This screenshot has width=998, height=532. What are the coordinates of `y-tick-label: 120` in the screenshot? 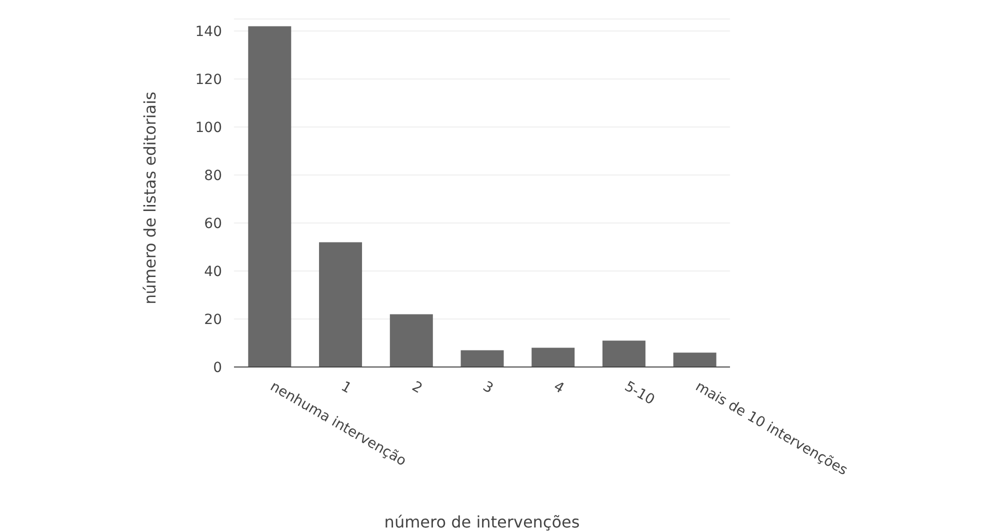 It's located at (208, 80).